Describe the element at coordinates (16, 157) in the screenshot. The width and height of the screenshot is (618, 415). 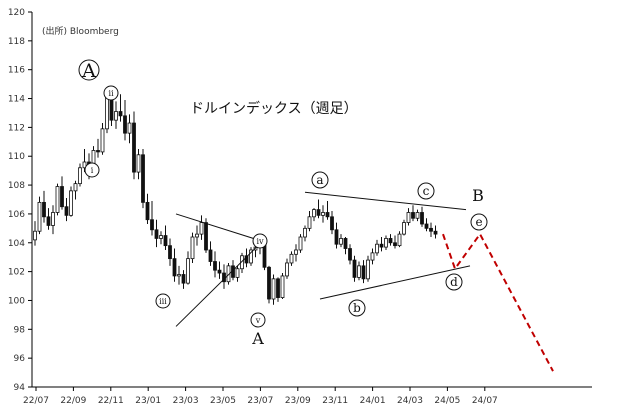
I see `y-tick-label: 110` at that location.